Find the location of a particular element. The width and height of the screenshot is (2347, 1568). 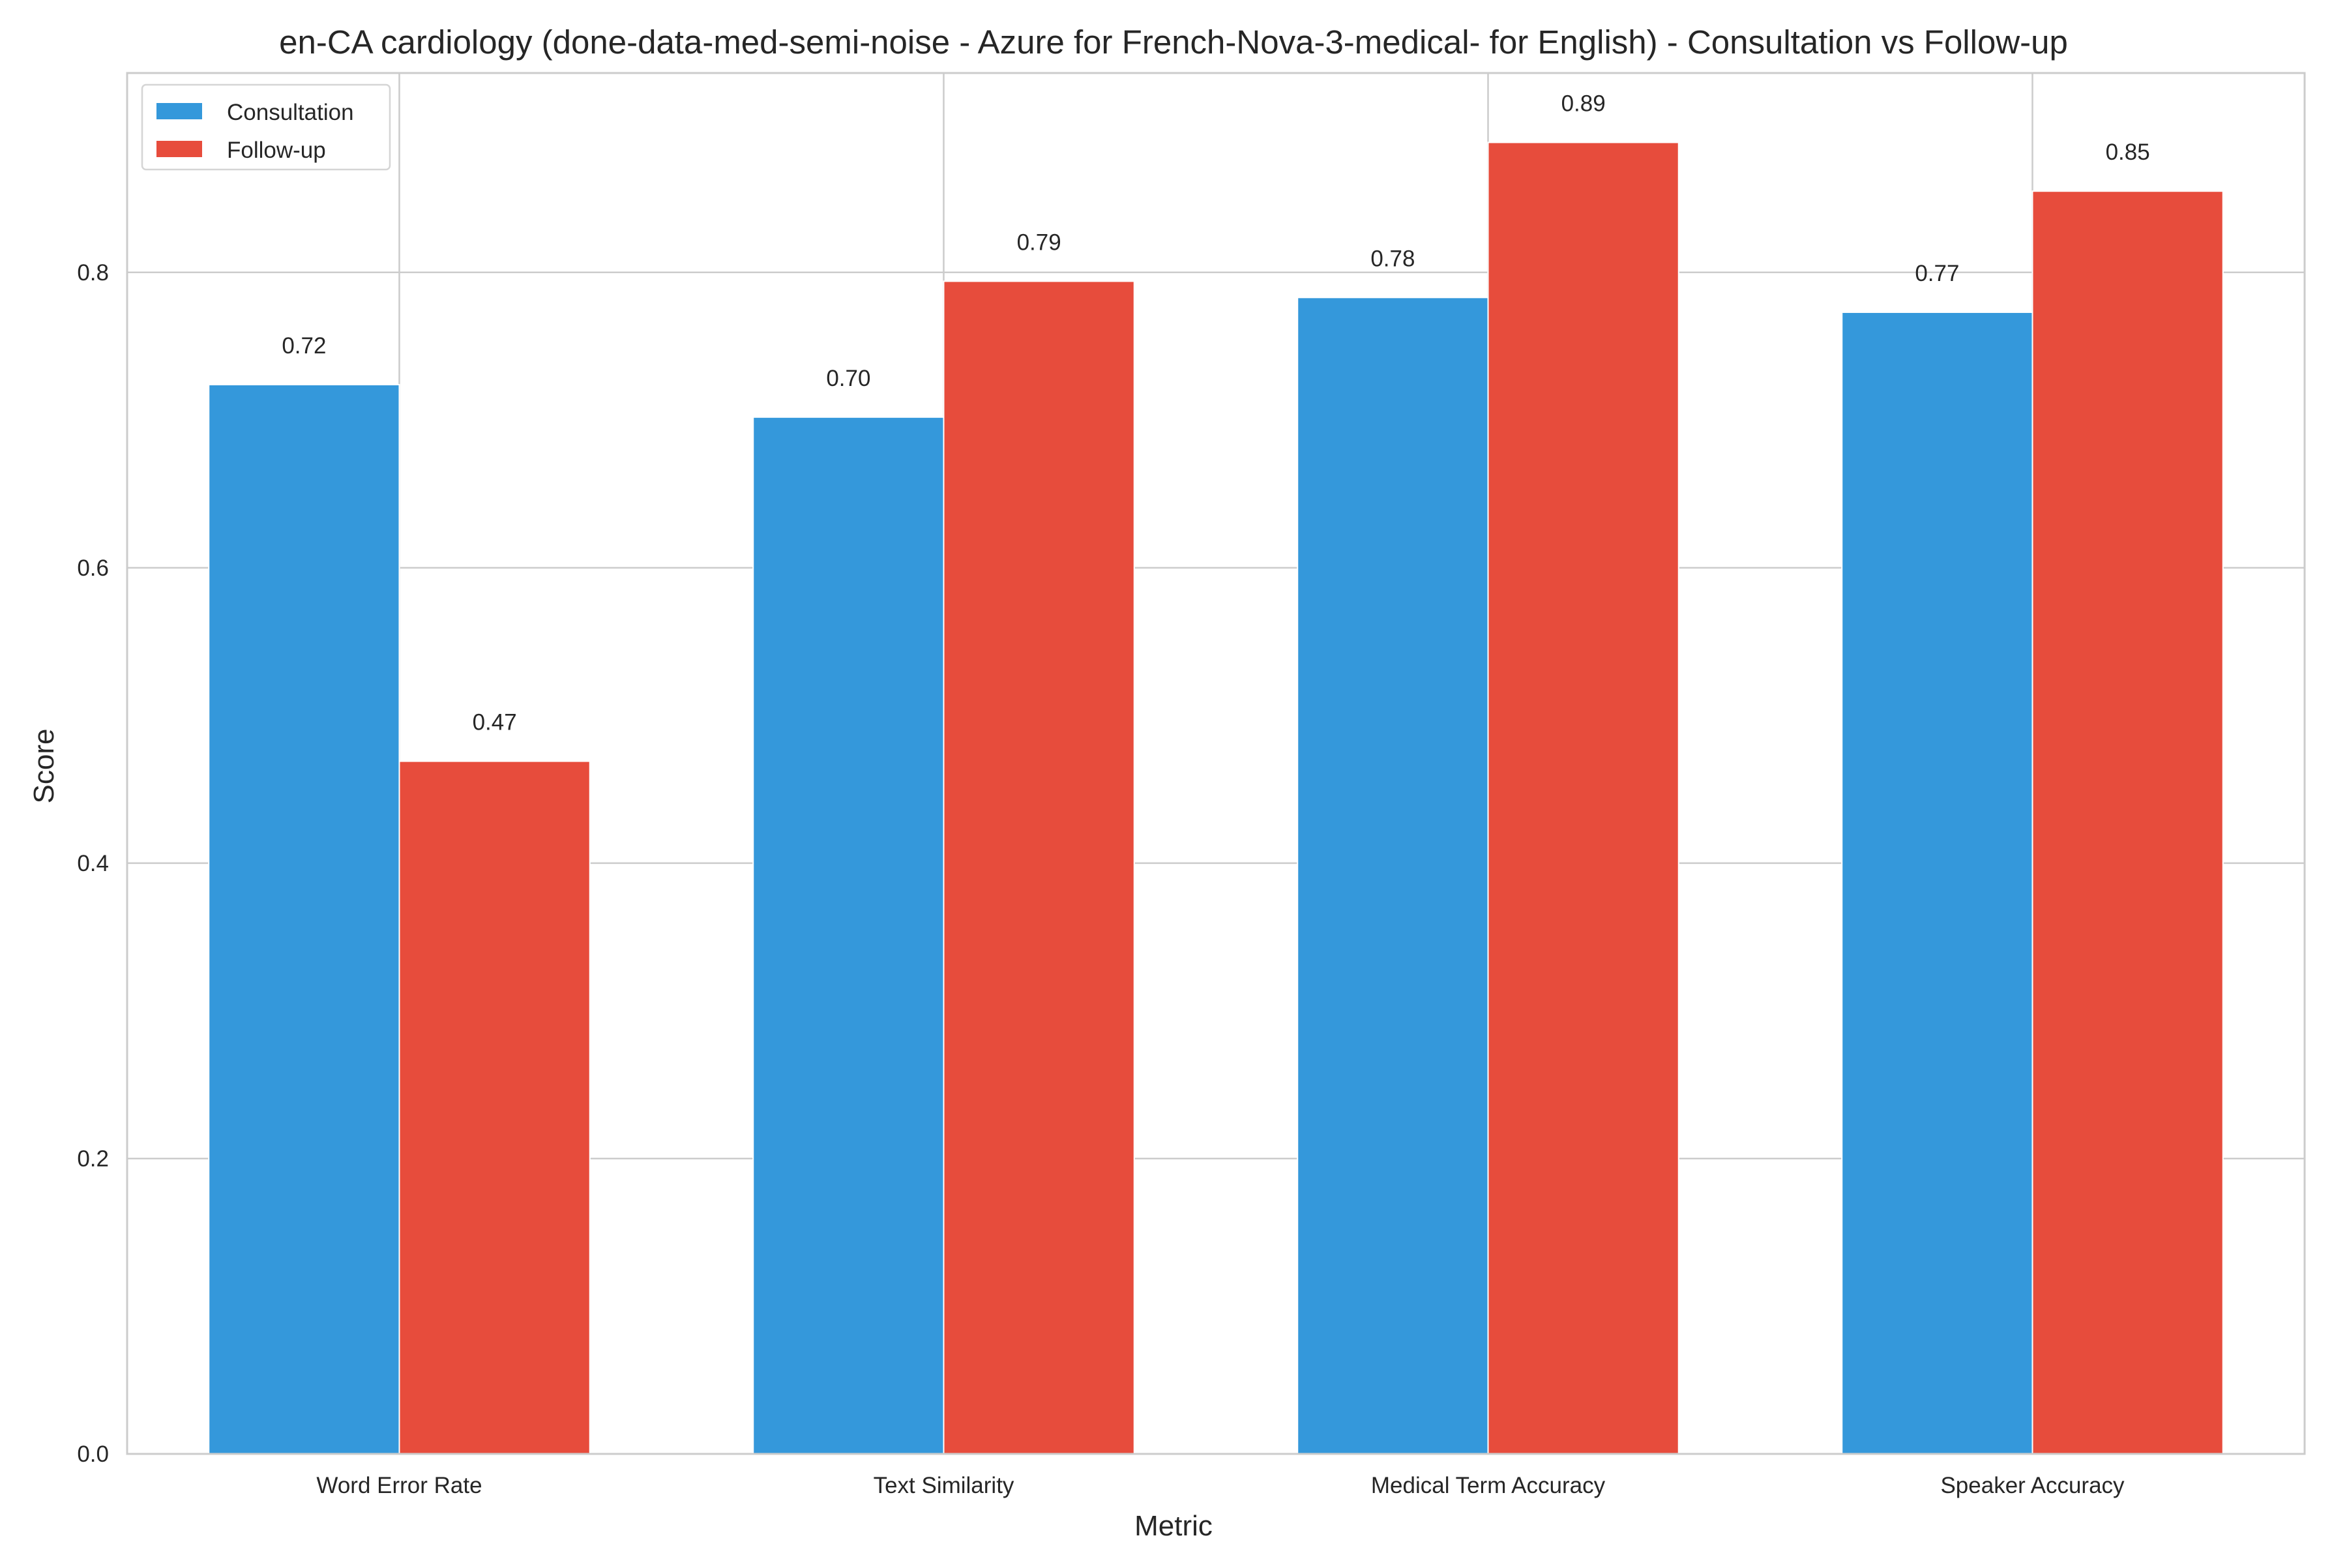

legend-box is located at coordinates (266, 127).